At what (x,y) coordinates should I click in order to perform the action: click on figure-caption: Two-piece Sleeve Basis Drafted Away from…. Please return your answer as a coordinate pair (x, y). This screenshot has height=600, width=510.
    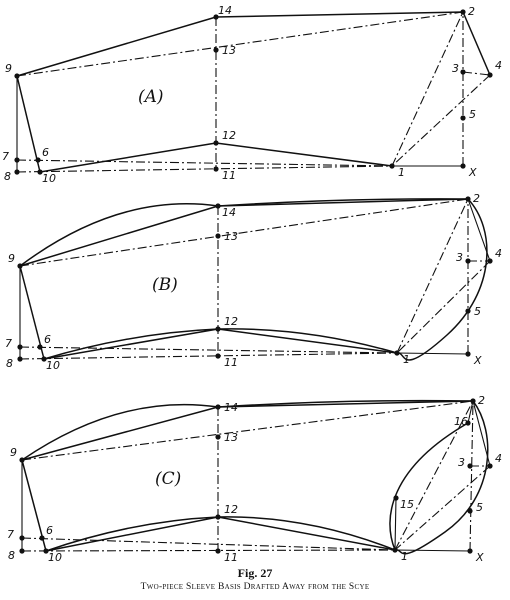
    Looking at the image, I should click on (255, 587).